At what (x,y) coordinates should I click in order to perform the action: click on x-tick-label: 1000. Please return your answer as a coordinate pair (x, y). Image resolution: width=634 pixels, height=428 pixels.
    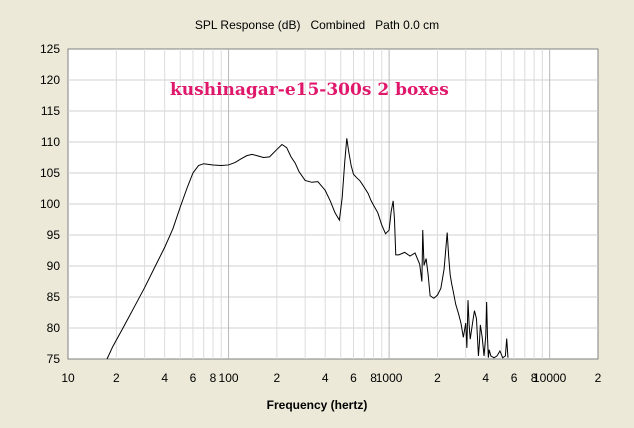
    Looking at the image, I should click on (389, 378).